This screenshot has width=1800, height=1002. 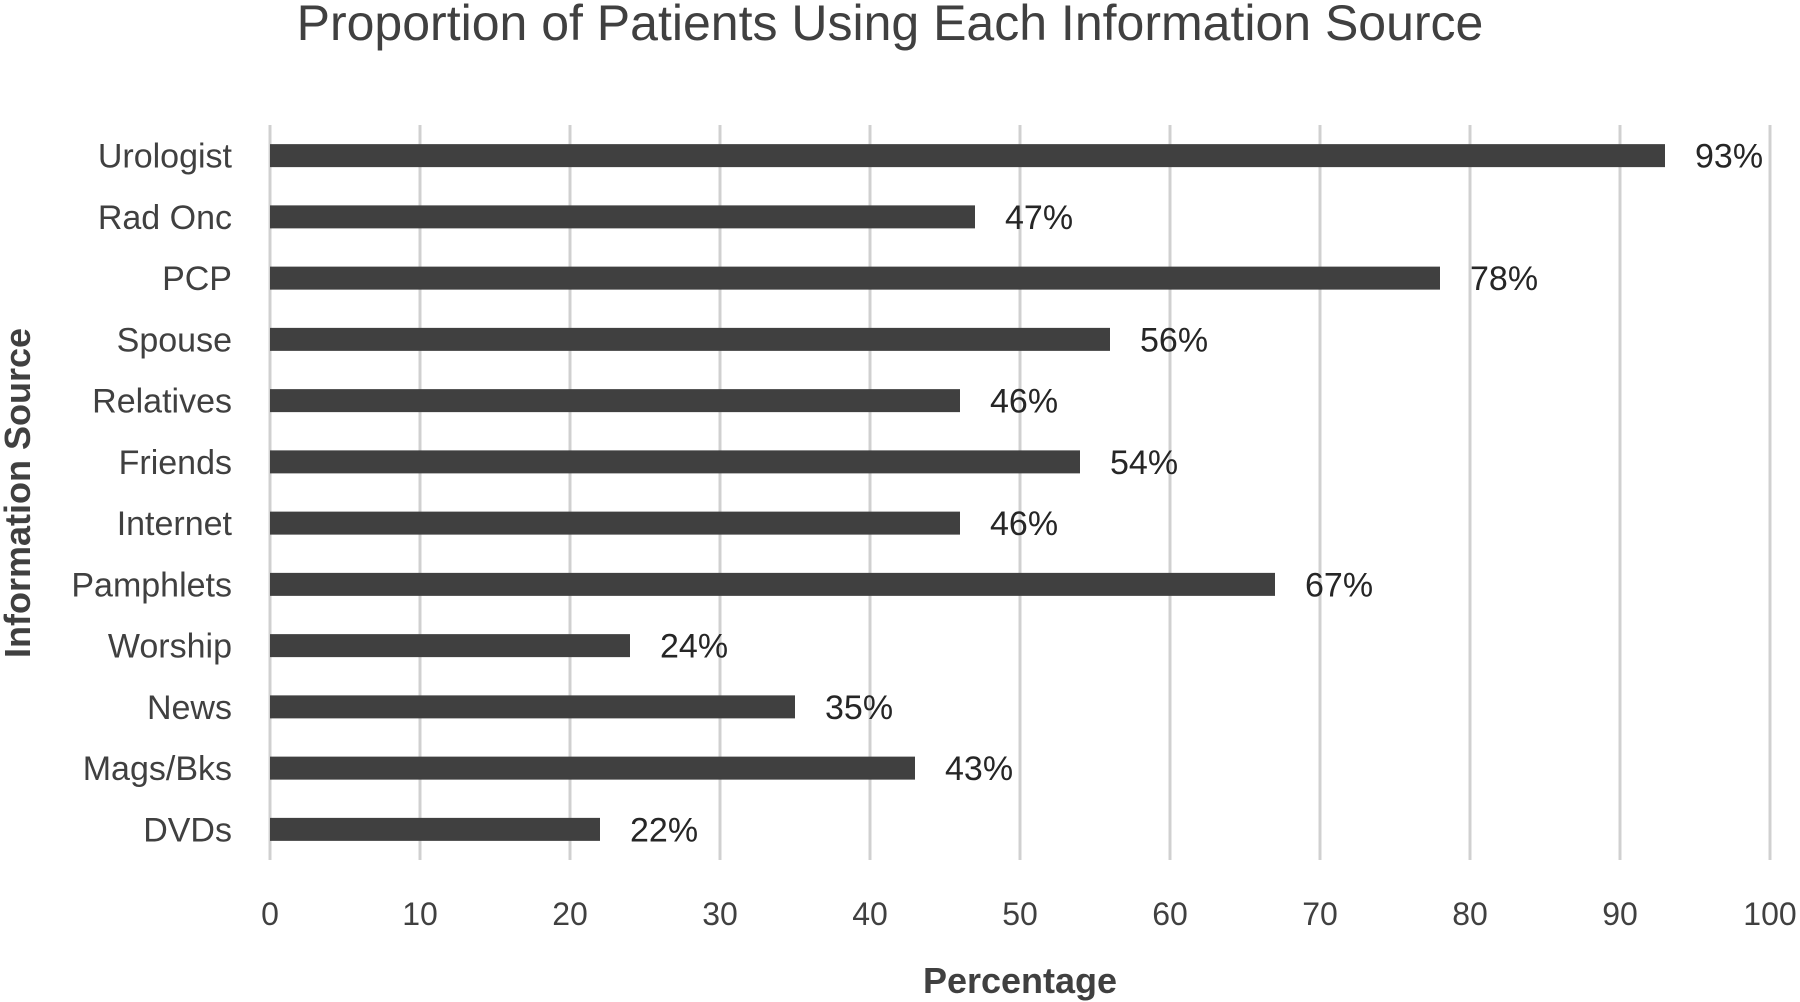 What do you see at coordinates (165, 157) in the screenshot?
I see `category-label: Urologist` at bounding box center [165, 157].